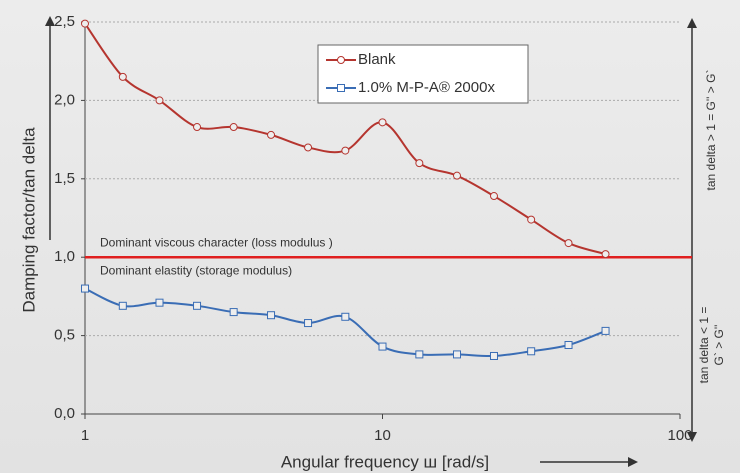 This screenshot has height=473, width=740. What do you see at coordinates (85, 435) in the screenshot?
I see `x-tick-label: 1` at bounding box center [85, 435].